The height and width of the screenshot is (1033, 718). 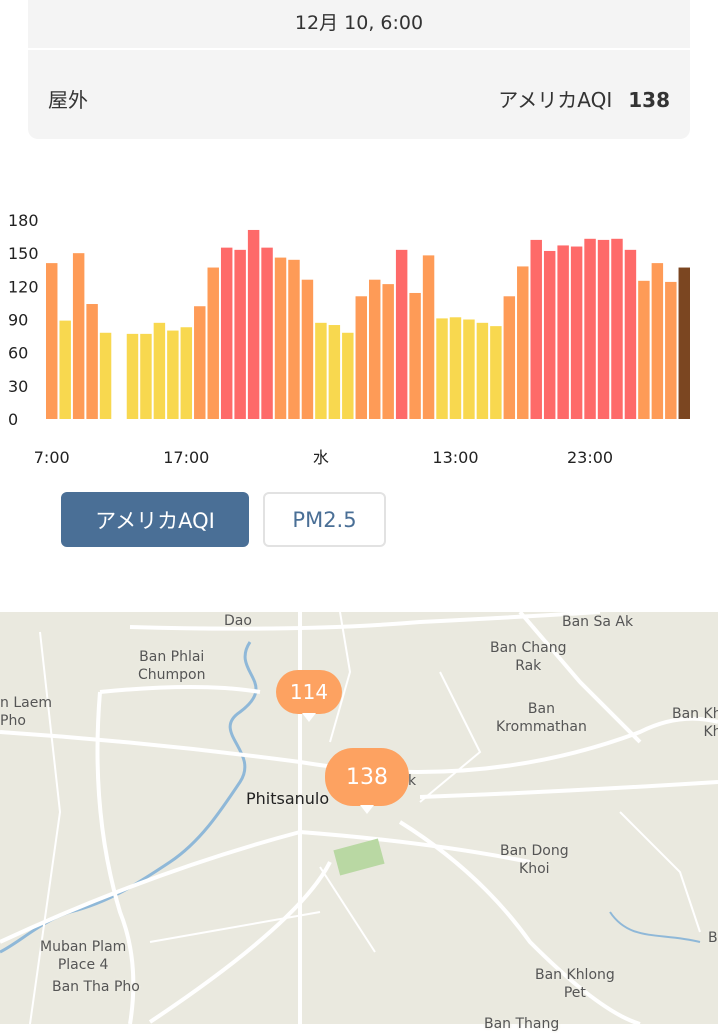 What do you see at coordinates (18, 320) in the screenshot?
I see `y-tick-label: 90` at bounding box center [18, 320].